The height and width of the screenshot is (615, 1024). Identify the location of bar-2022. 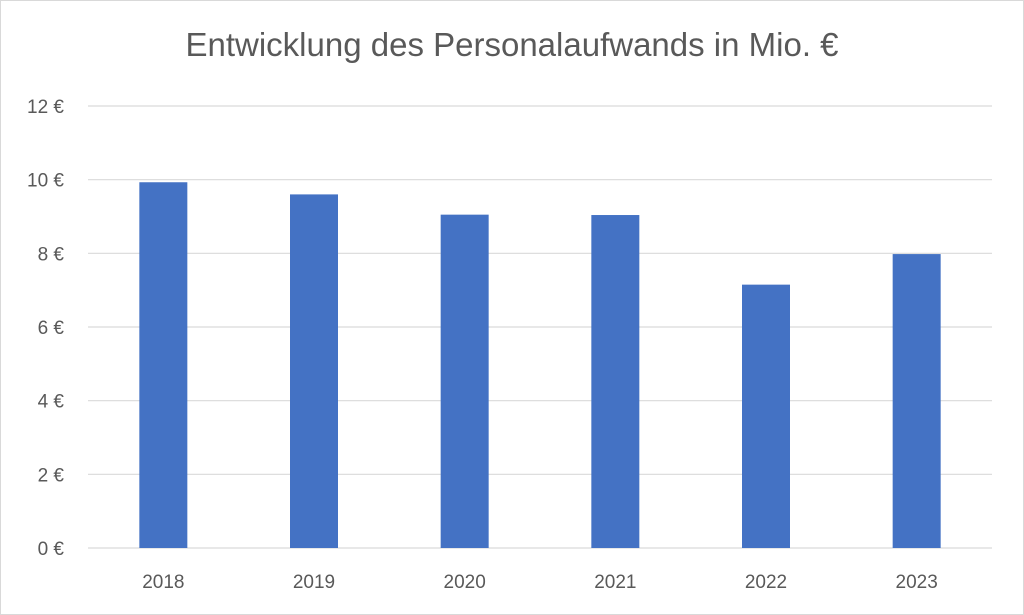
(766, 416).